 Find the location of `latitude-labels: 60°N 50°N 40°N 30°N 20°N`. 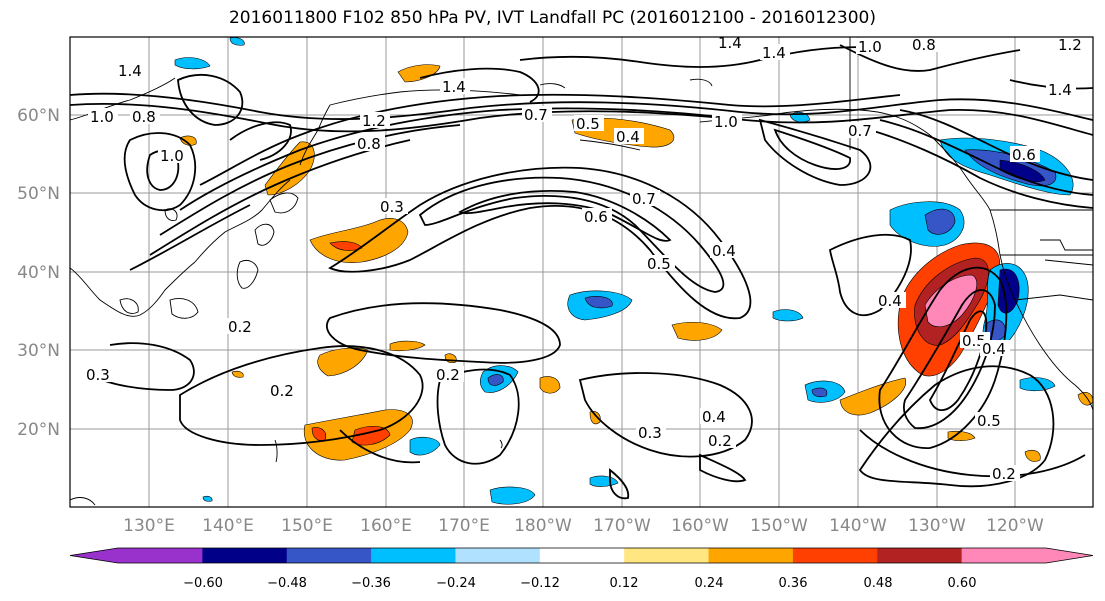

latitude-labels: 60°N 50°N 40°N 30°N 20°N is located at coordinates (38, 273).